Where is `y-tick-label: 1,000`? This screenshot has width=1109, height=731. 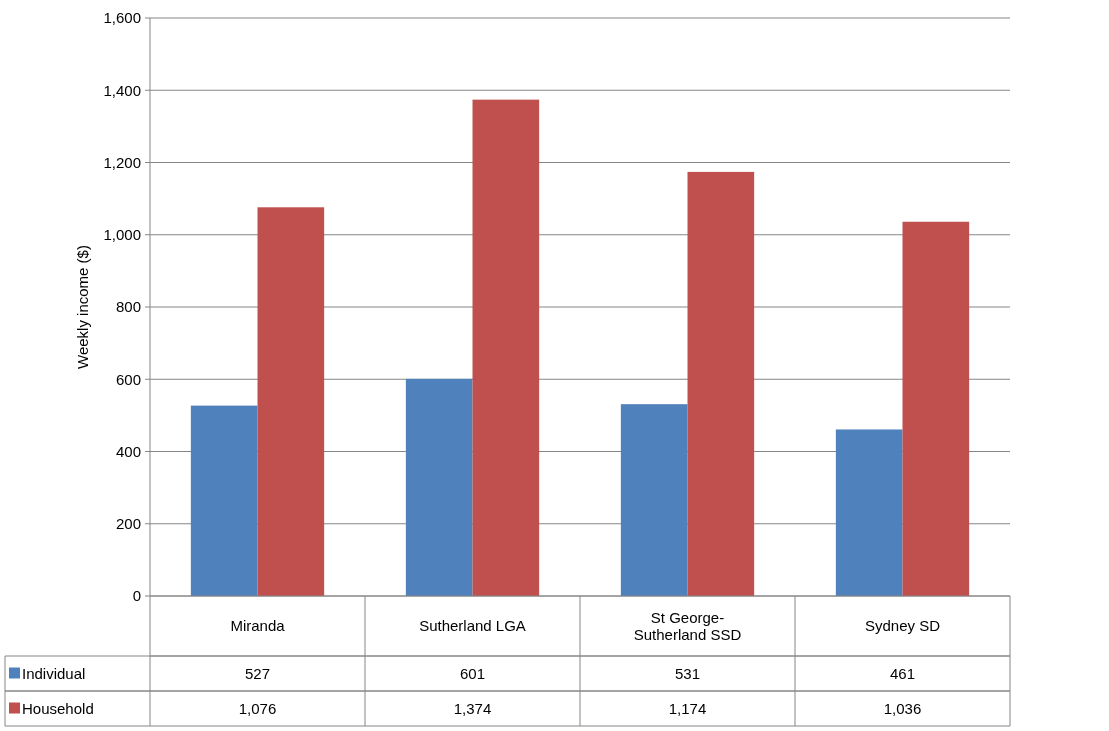
y-tick-label: 1,000 is located at coordinates (122, 234).